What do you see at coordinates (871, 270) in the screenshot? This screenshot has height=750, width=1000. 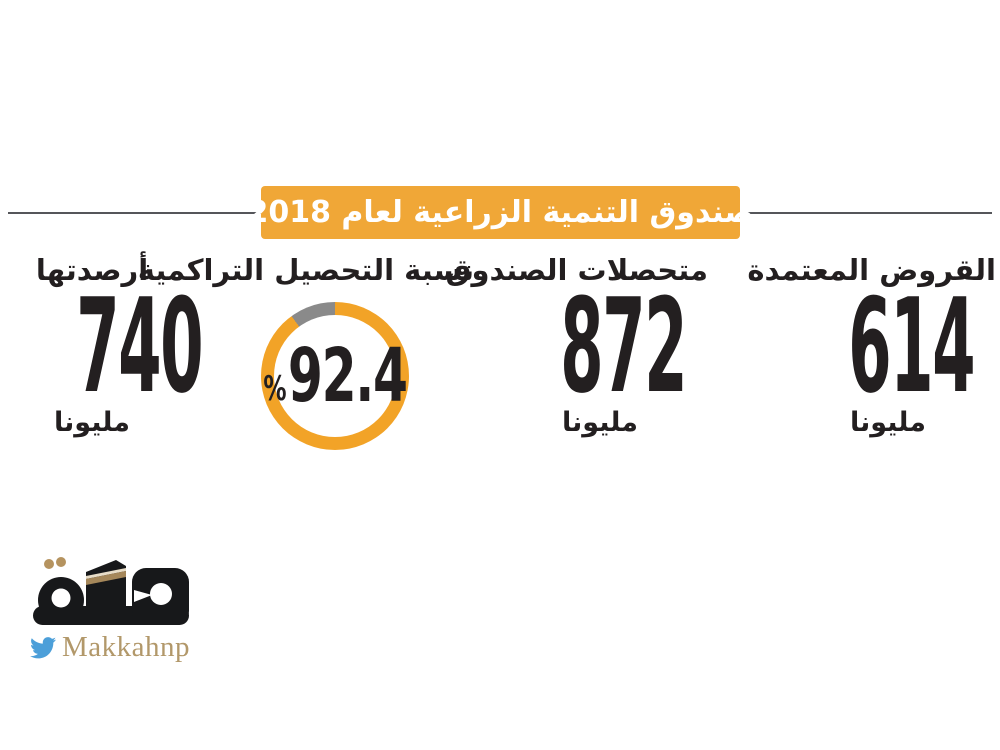 I see `stat-label: القروض المعتمدة` at bounding box center [871, 270].